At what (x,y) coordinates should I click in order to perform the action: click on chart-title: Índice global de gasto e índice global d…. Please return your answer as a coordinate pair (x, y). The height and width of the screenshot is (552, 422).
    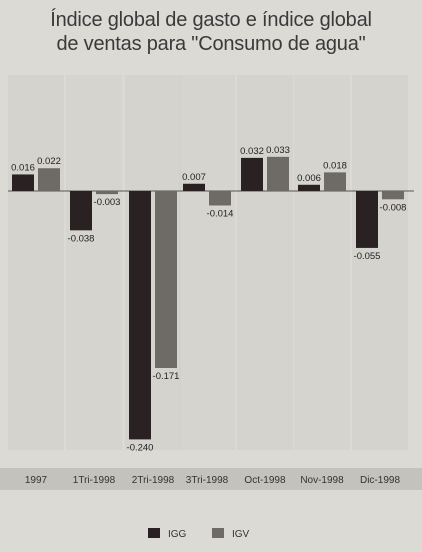
    Looking at the image, I should click on (211, 32).